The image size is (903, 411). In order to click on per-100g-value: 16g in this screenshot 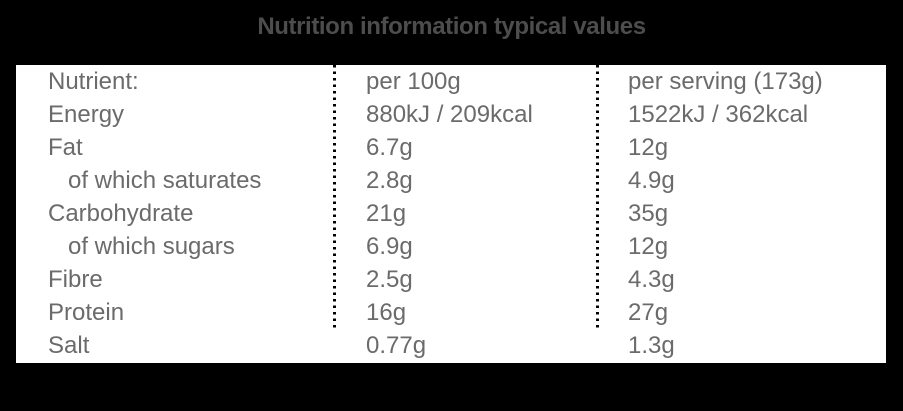, I will do `click(386, 313)`.